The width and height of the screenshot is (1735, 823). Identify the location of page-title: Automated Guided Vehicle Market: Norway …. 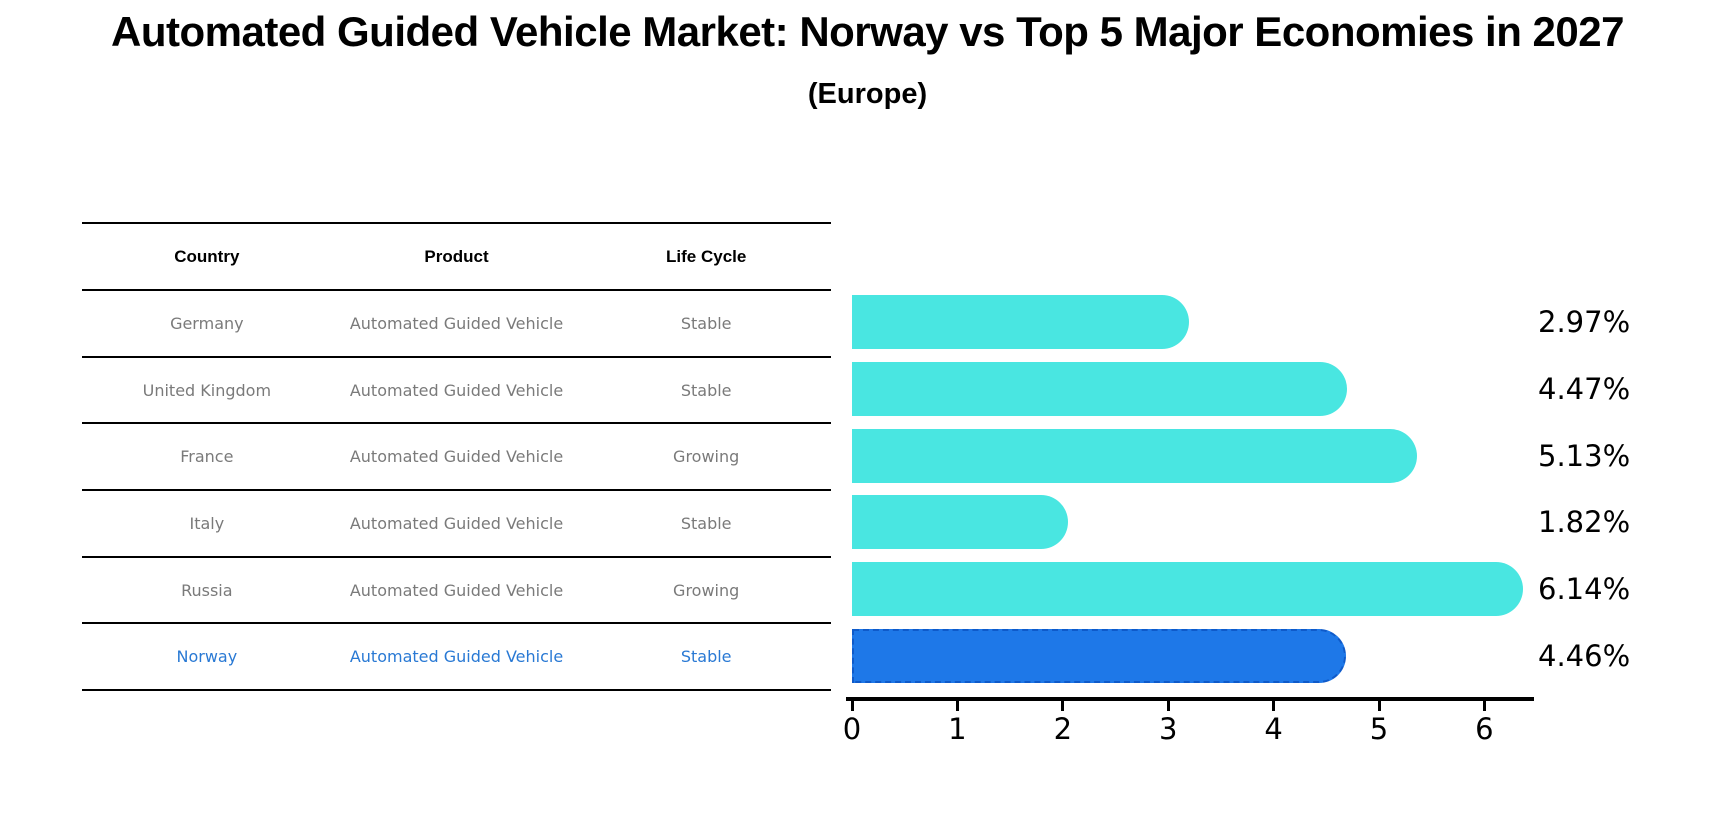
(867, 31).